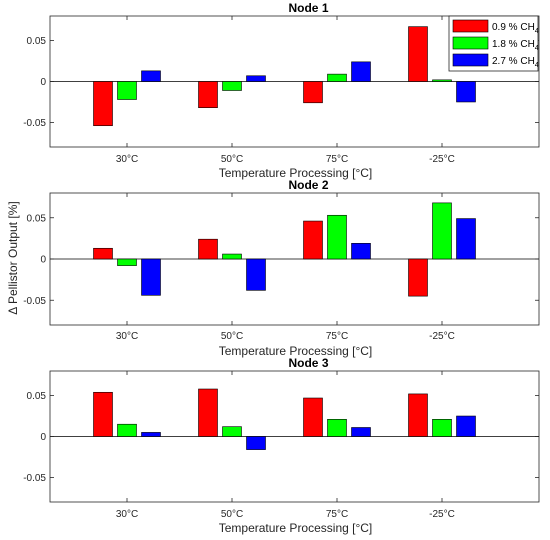 The width and height of the screenshot is (550, 540). Describe the element at coordinates (308, 8) in the screenshot. I see `panel-title: Node 1` at that location.